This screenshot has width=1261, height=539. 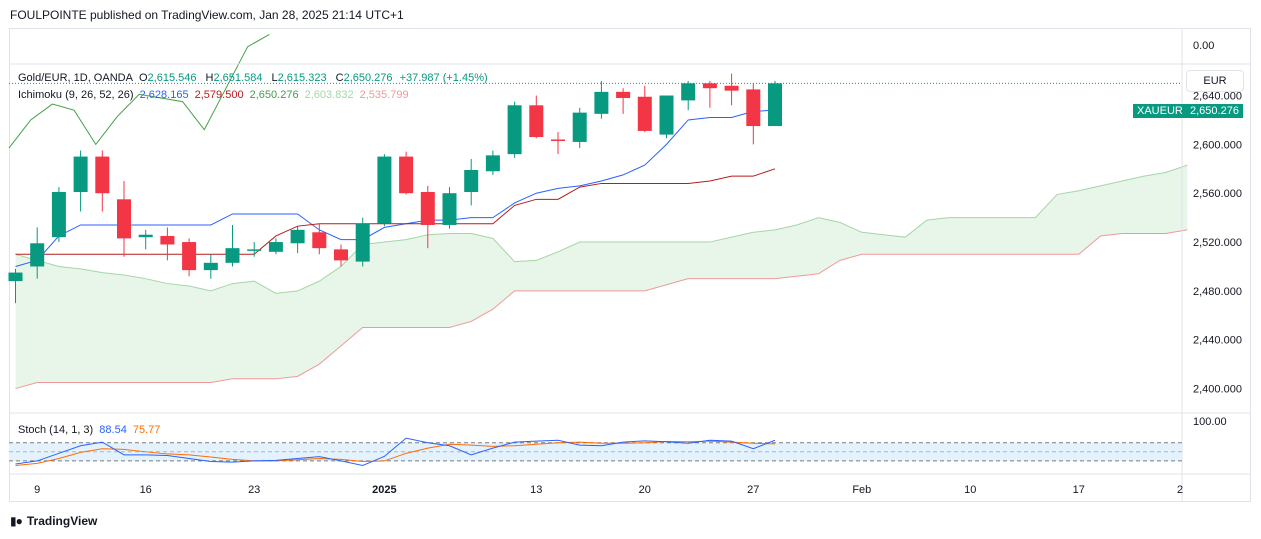 I want to click on footer-brand: ▮● TradingView, so click(x=53, y=521).